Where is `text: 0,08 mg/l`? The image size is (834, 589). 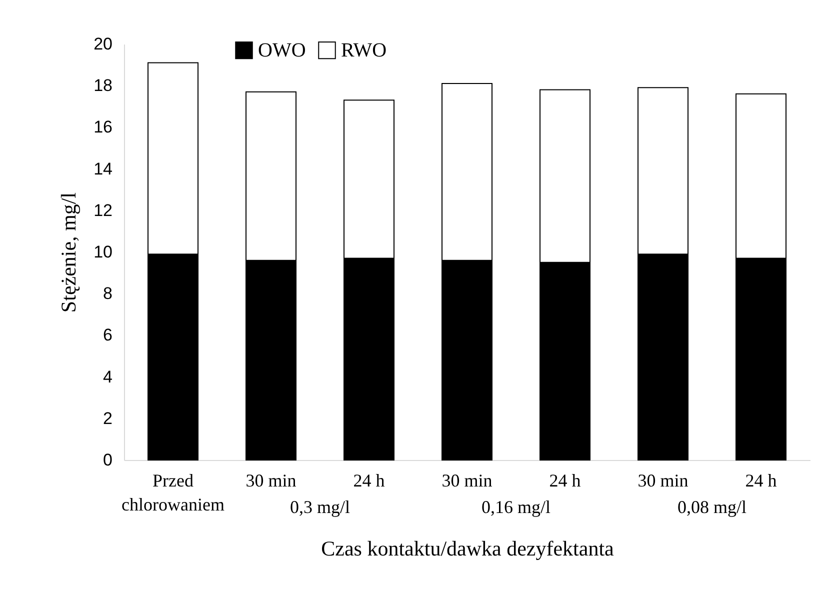 text: 0,08 mg/l is located at coordinates (712, 507).